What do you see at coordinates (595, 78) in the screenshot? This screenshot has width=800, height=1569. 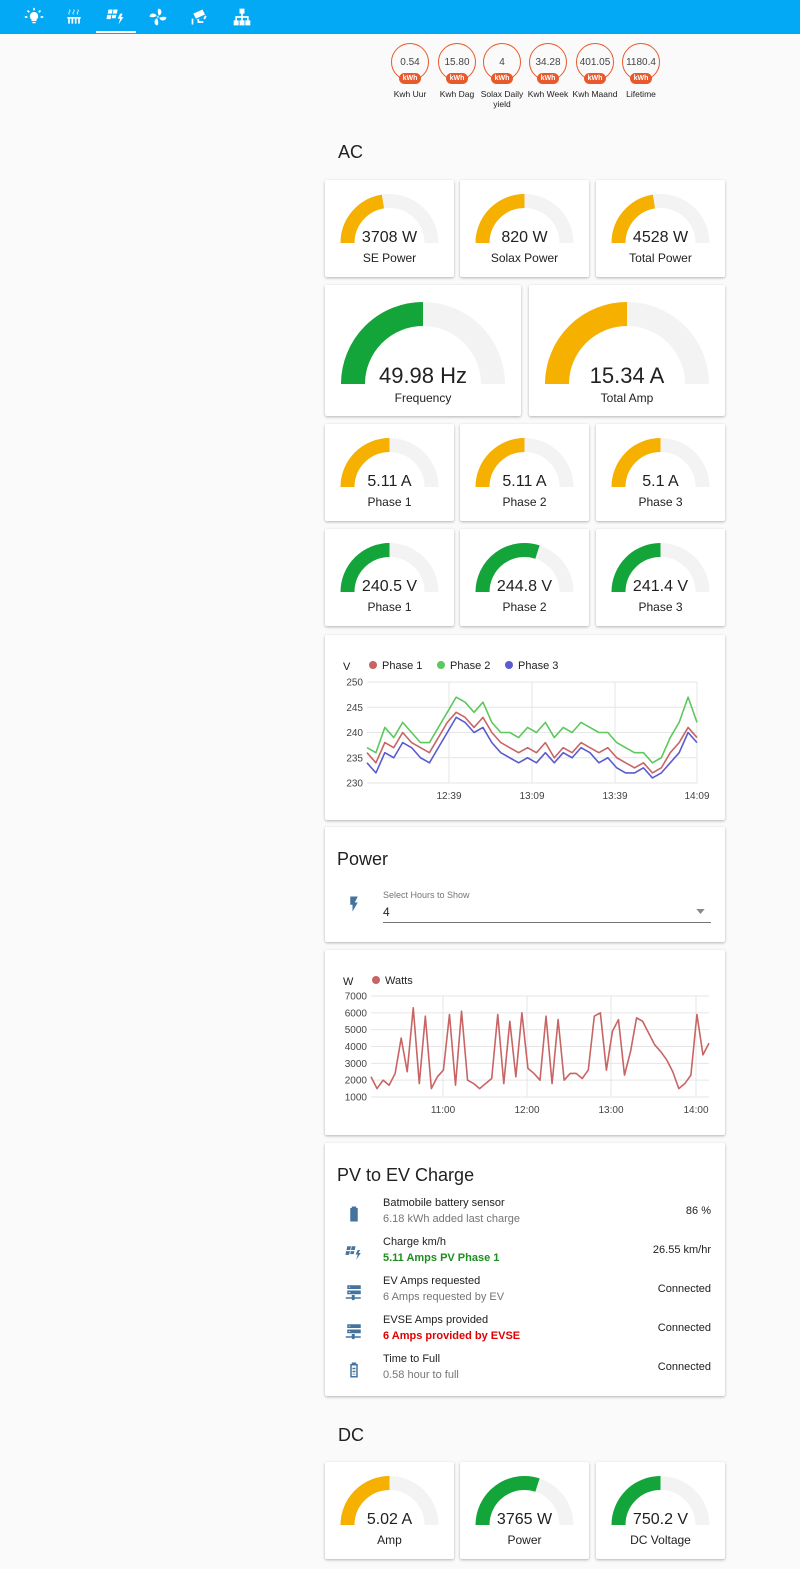 I see `sensor-badge: 401.05 kWh Kwh Maand` at bounding box center [595, 78].